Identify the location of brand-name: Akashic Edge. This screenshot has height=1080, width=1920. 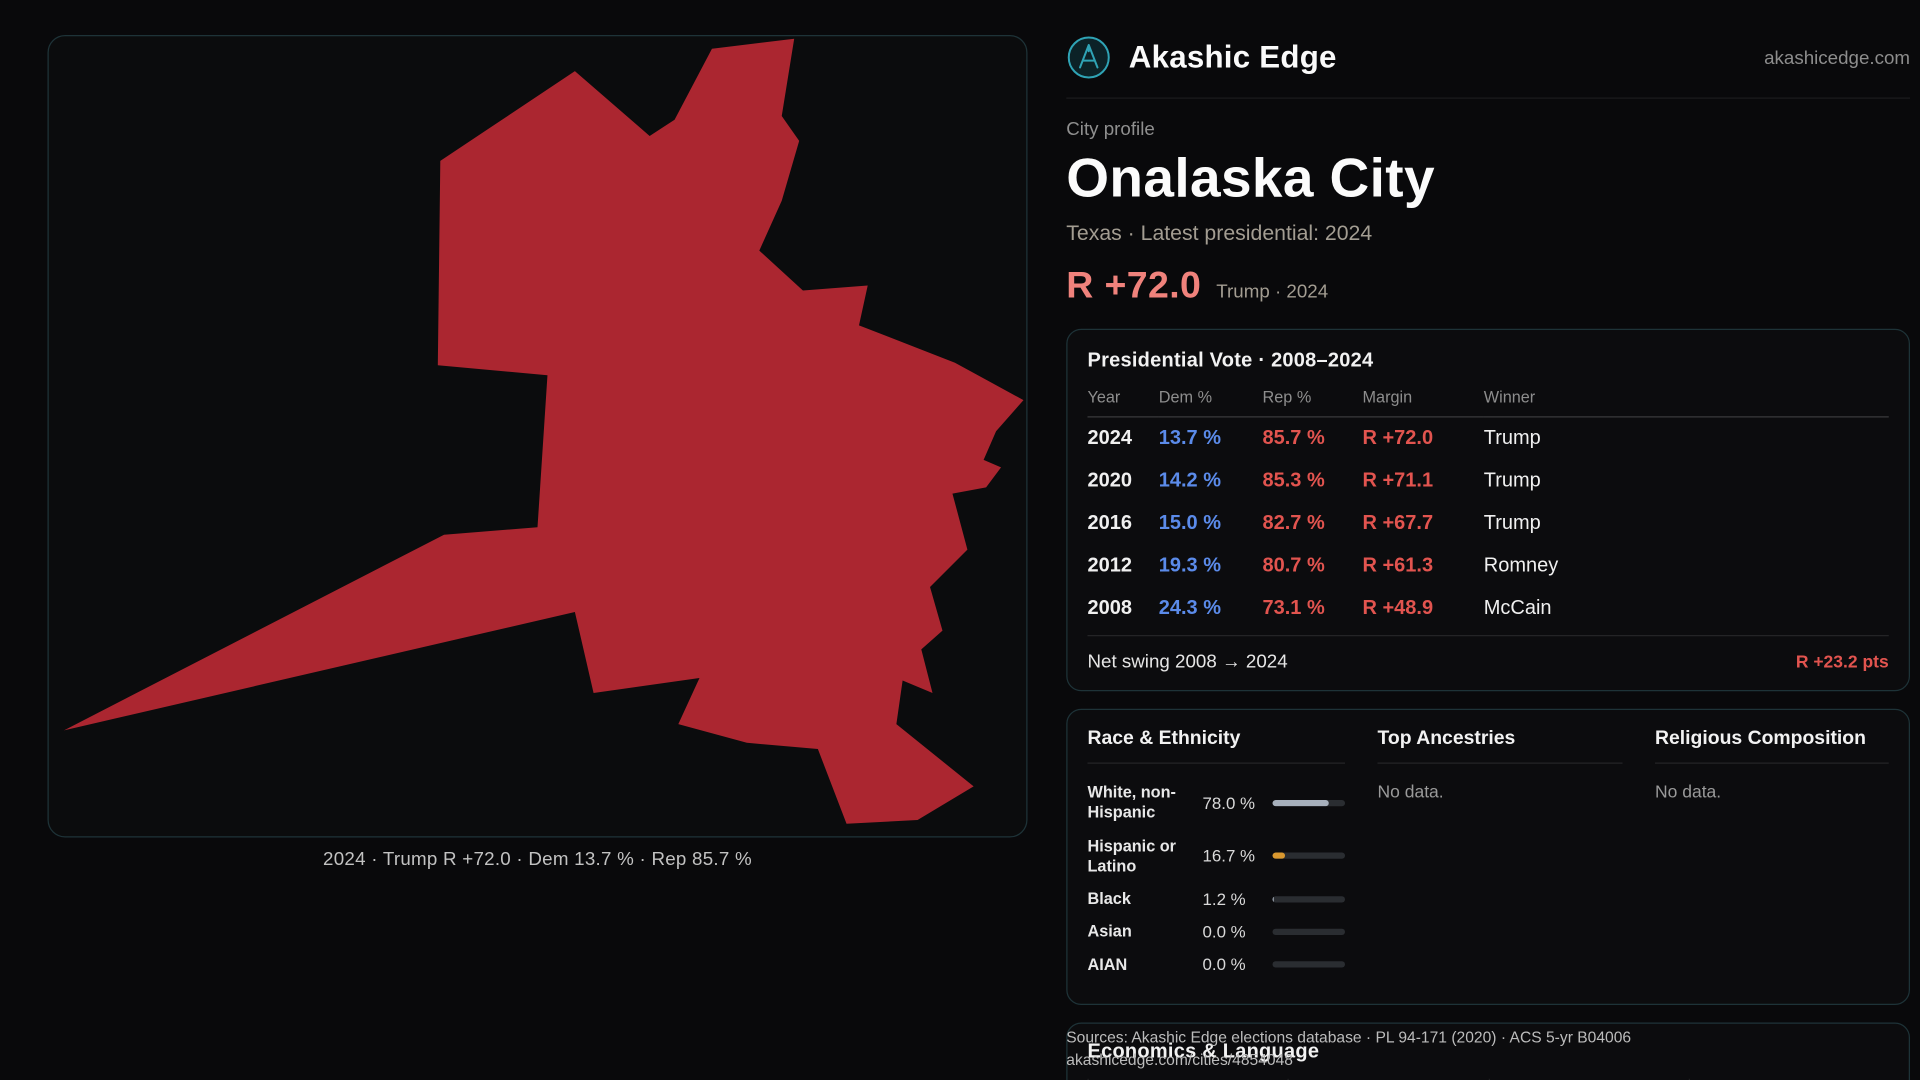
(1232, 57).